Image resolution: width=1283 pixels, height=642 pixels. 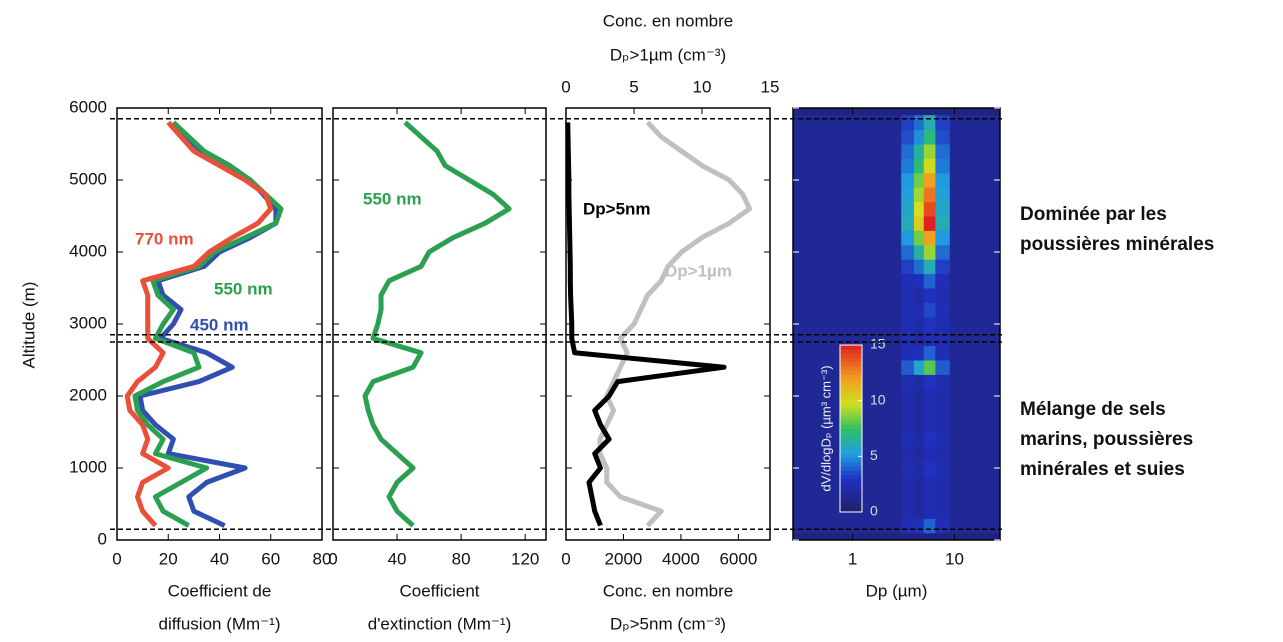 I want to click on x-tick-label: 40, so click(x=397, y=558).